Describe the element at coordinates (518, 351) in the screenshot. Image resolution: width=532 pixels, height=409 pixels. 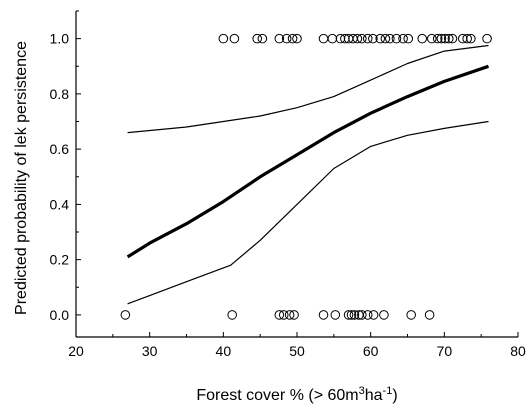
I see `x-tick-label: 80` at that location.